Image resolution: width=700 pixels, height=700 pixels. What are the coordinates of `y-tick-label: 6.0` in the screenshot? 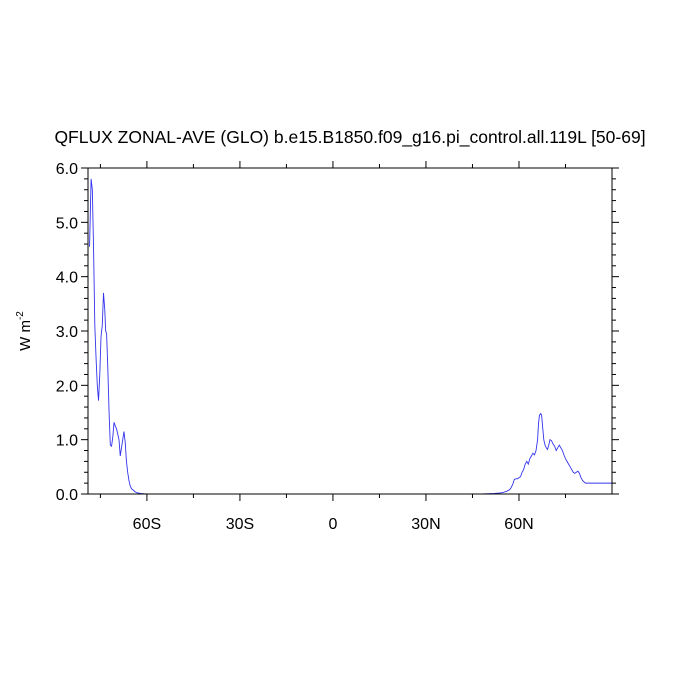 It's located at (67, 169).